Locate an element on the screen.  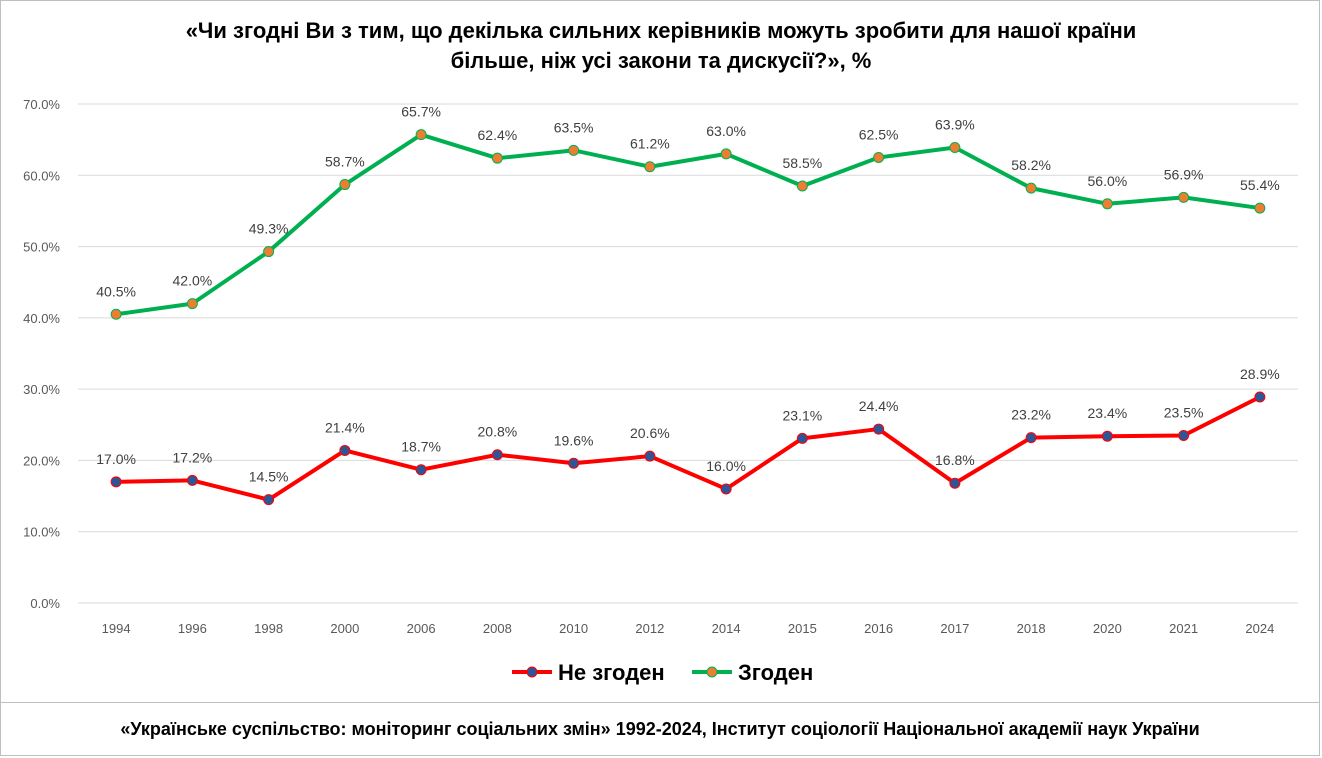
y-tick-label: 50.0% is located at coordinates (41, 247).